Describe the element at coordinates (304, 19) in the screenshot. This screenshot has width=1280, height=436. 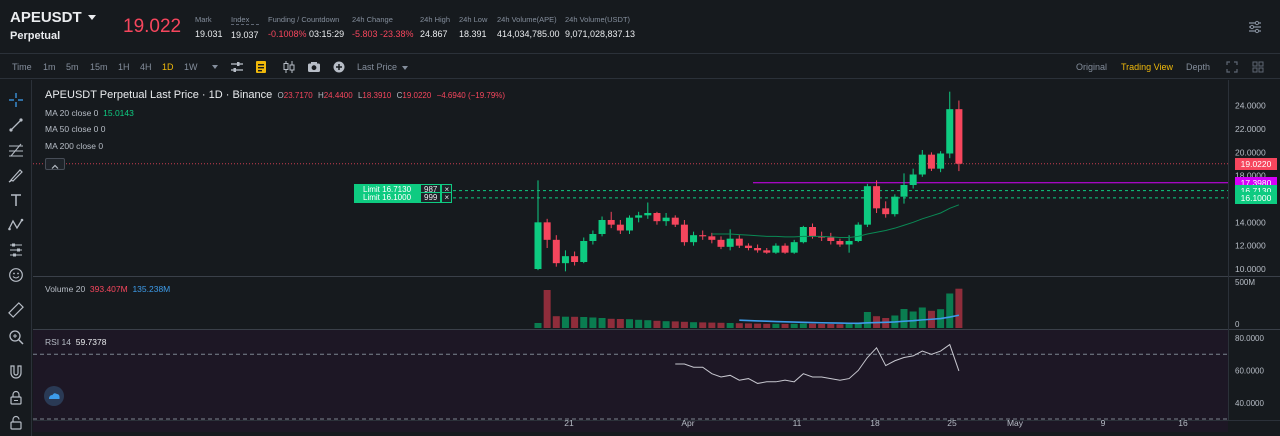
I see `stat-label: Funding / Countdown` at that location.